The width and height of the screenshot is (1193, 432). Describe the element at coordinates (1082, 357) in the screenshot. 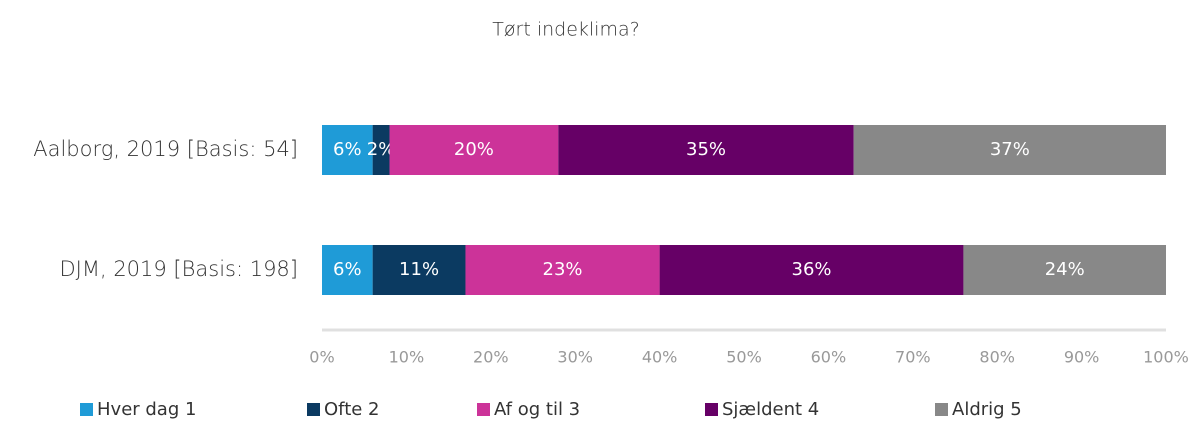

I see `x-tick-label: 90%` at that location.